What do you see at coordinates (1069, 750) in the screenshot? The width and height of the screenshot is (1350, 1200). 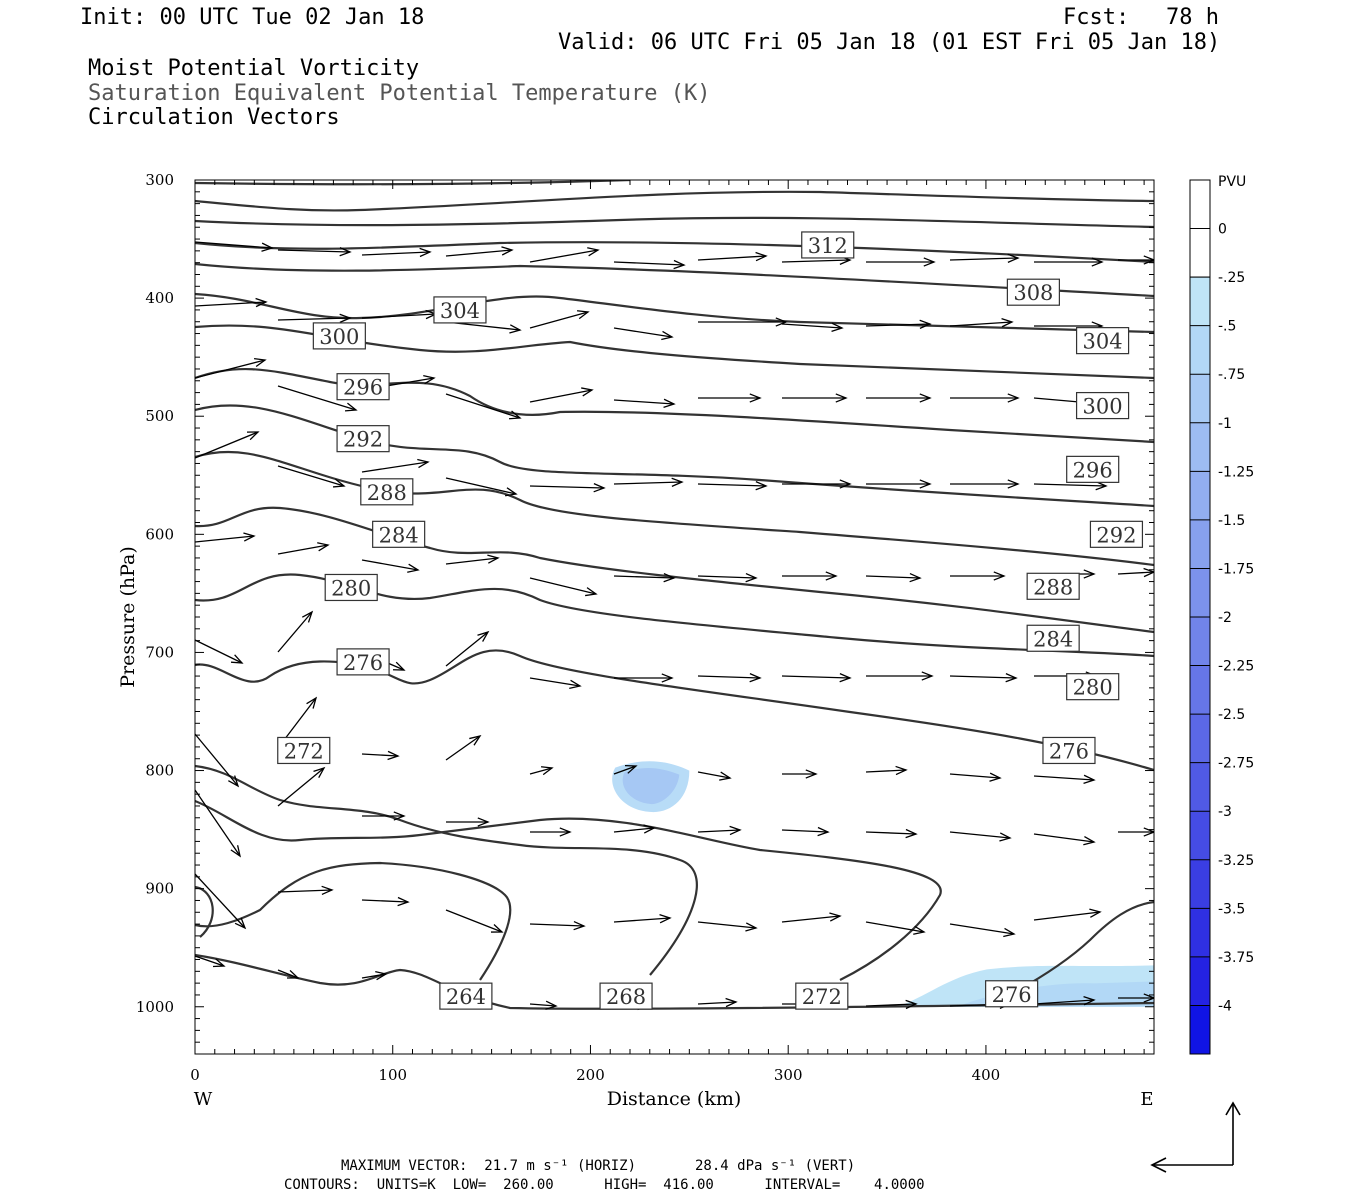 I see `contour-label: 276` at bounding box center [1069, 750].